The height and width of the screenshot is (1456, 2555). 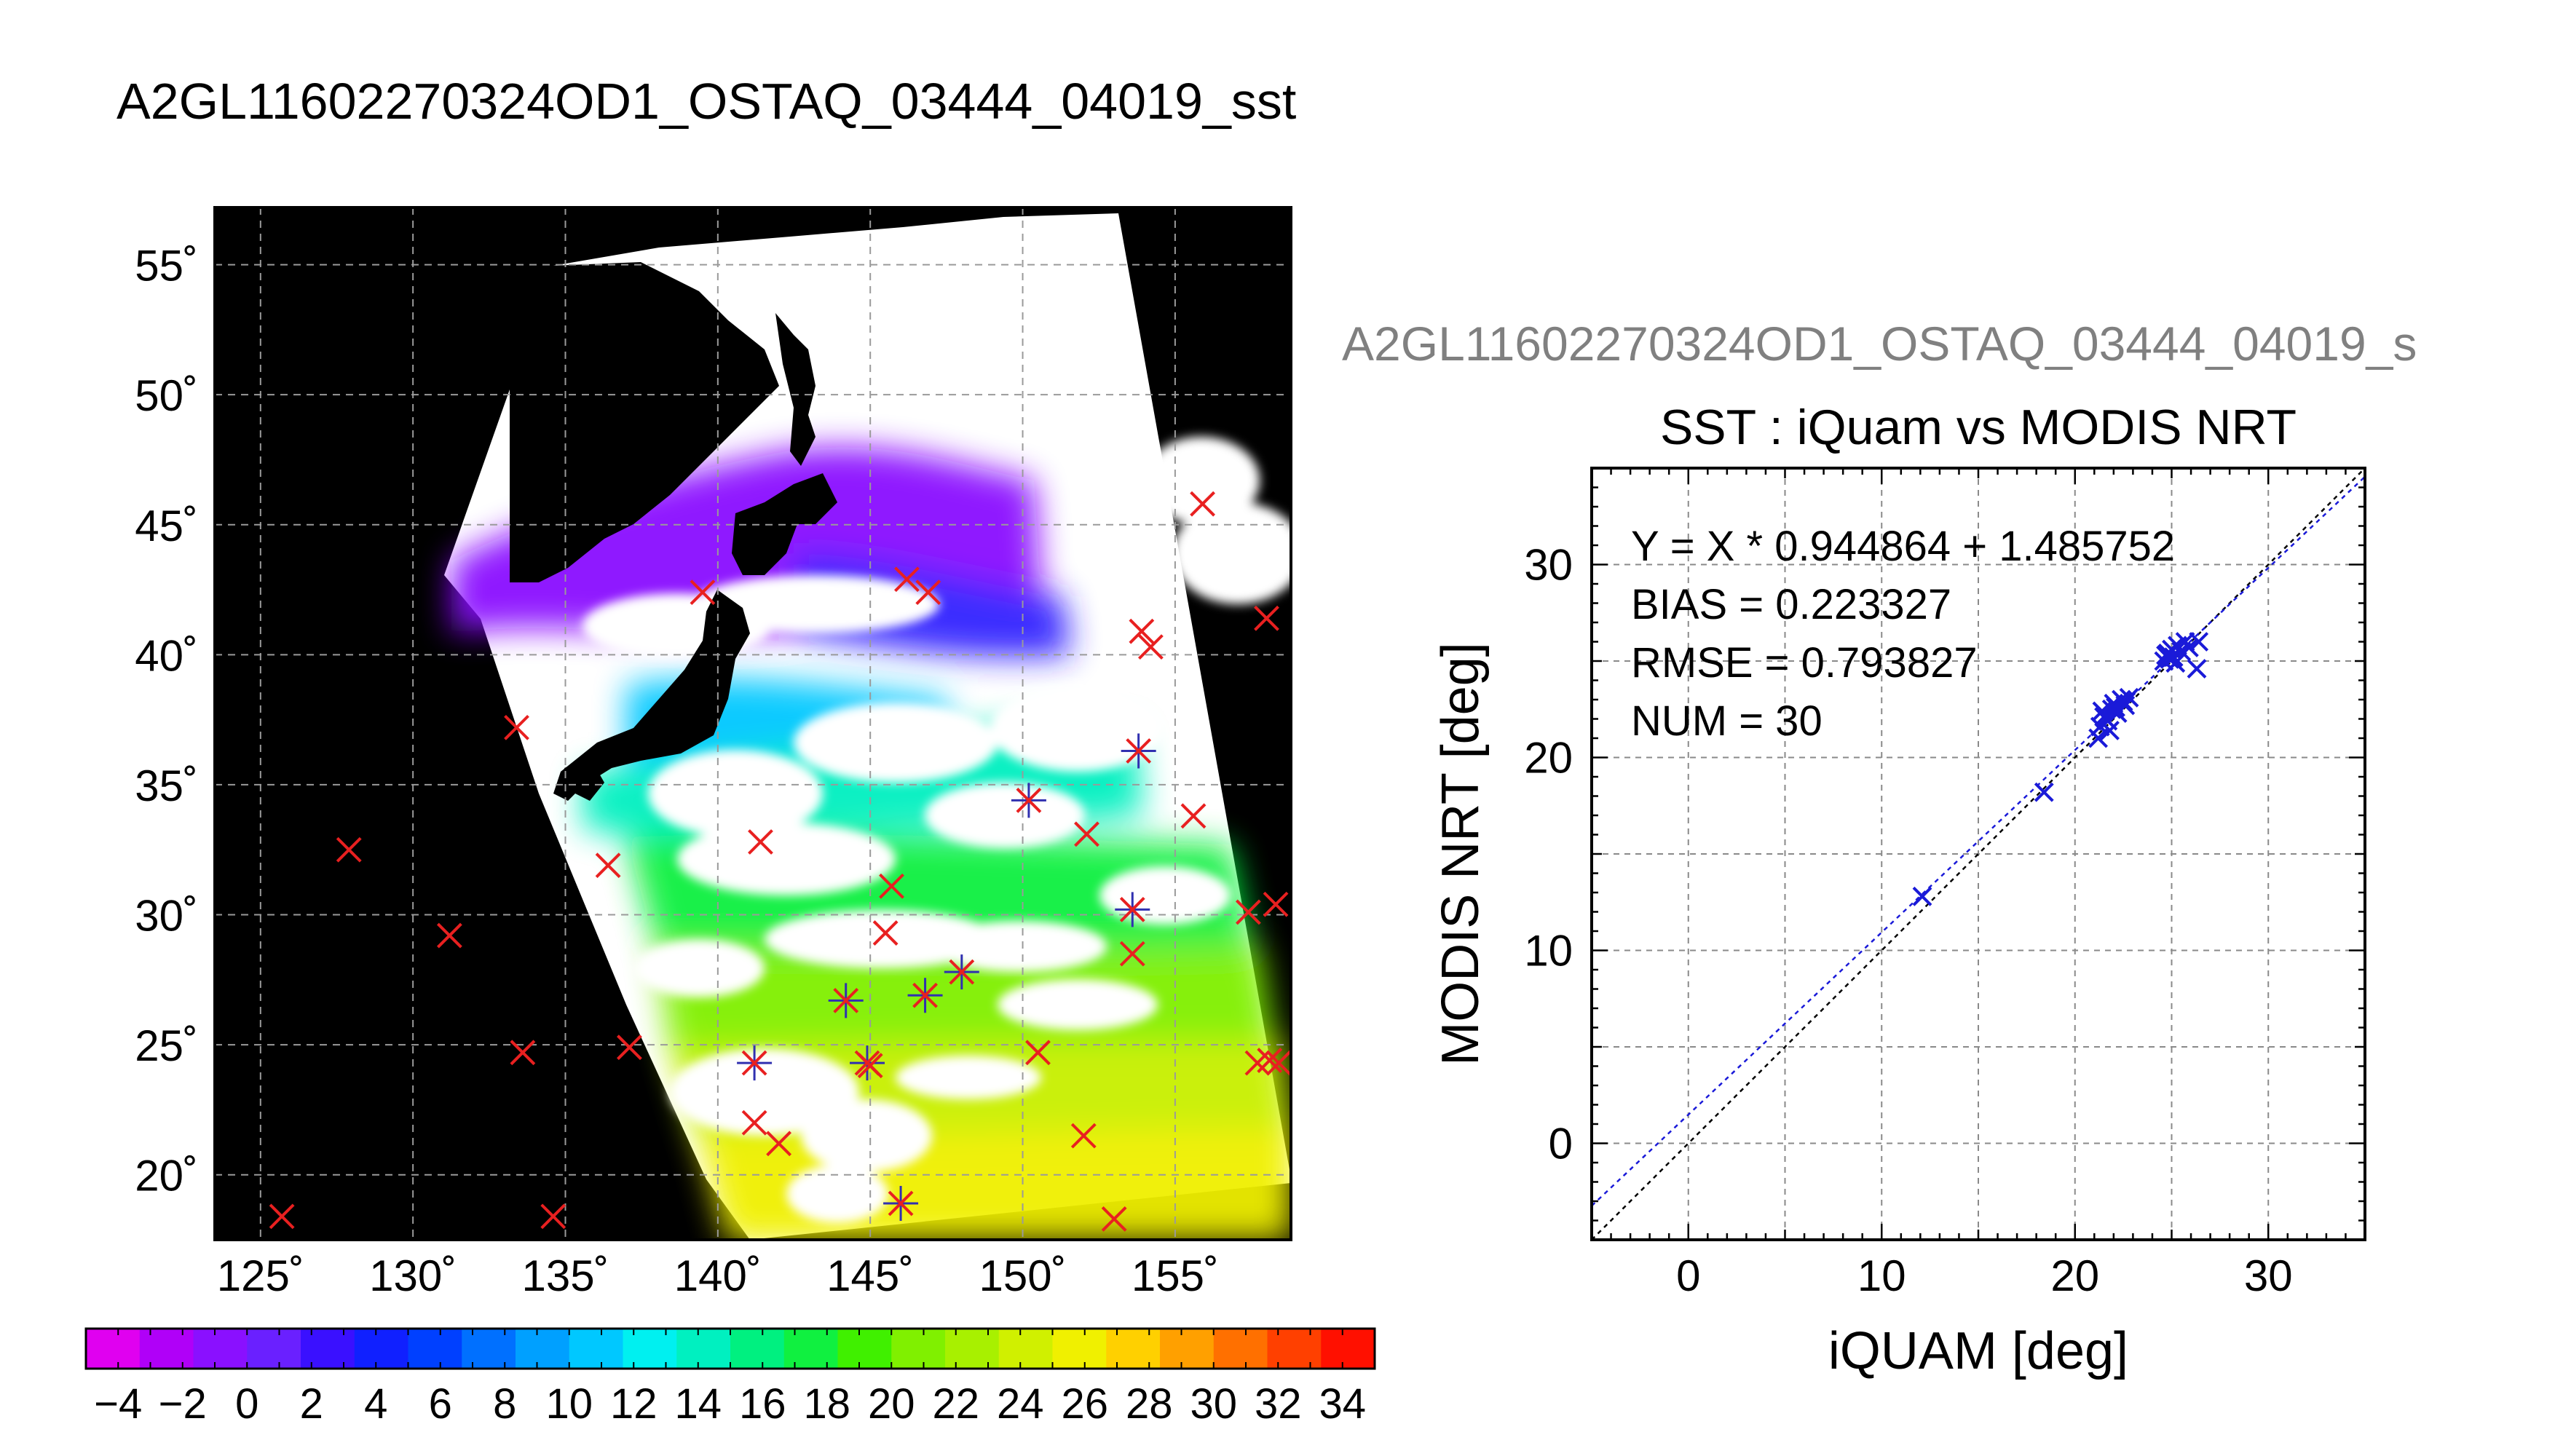 What do you see at coordinates (1791, 604) in the screenshot?
I see `stat-annotation: BIAS = 0.223327` at bounding box center [1791, 604].